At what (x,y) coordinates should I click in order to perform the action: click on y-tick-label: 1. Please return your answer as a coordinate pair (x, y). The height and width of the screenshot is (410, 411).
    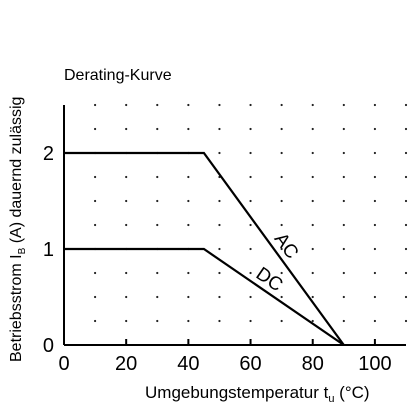
    Looking at the image, I should click on (48, 250).